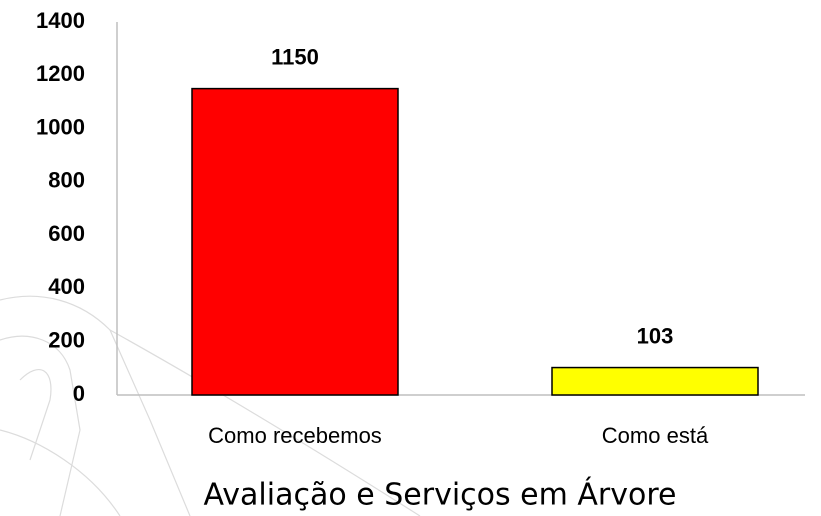 This screenshot has width=821, height=516. What do you see at coordinates (295, 56) in the screenshot?
I see `value-label: 1150` at bounding box center [295, 56].